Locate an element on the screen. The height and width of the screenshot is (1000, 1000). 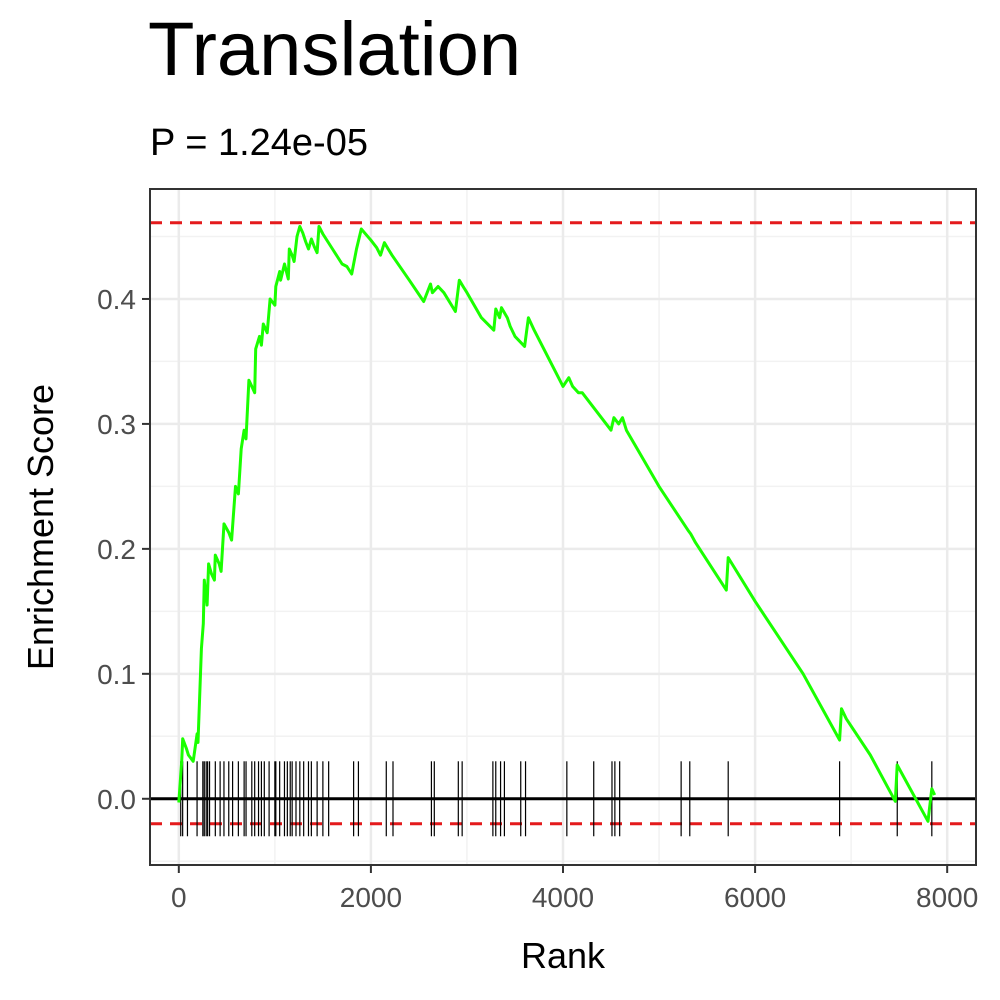
gene-hit-rug is located at coordinates (556, 799).